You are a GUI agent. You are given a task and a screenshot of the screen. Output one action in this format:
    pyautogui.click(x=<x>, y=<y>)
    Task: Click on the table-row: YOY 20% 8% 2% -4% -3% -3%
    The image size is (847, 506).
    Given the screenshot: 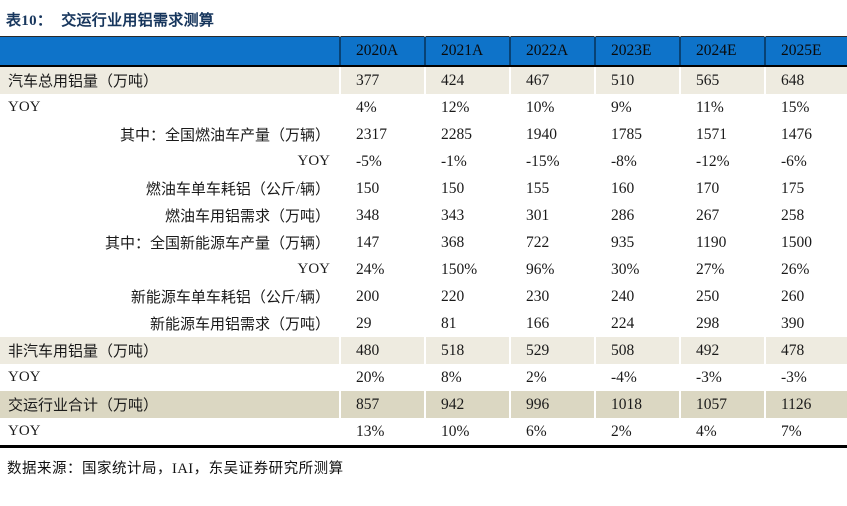 What is the action you would take?
    pyautogui.click(x=423, y=377)
    